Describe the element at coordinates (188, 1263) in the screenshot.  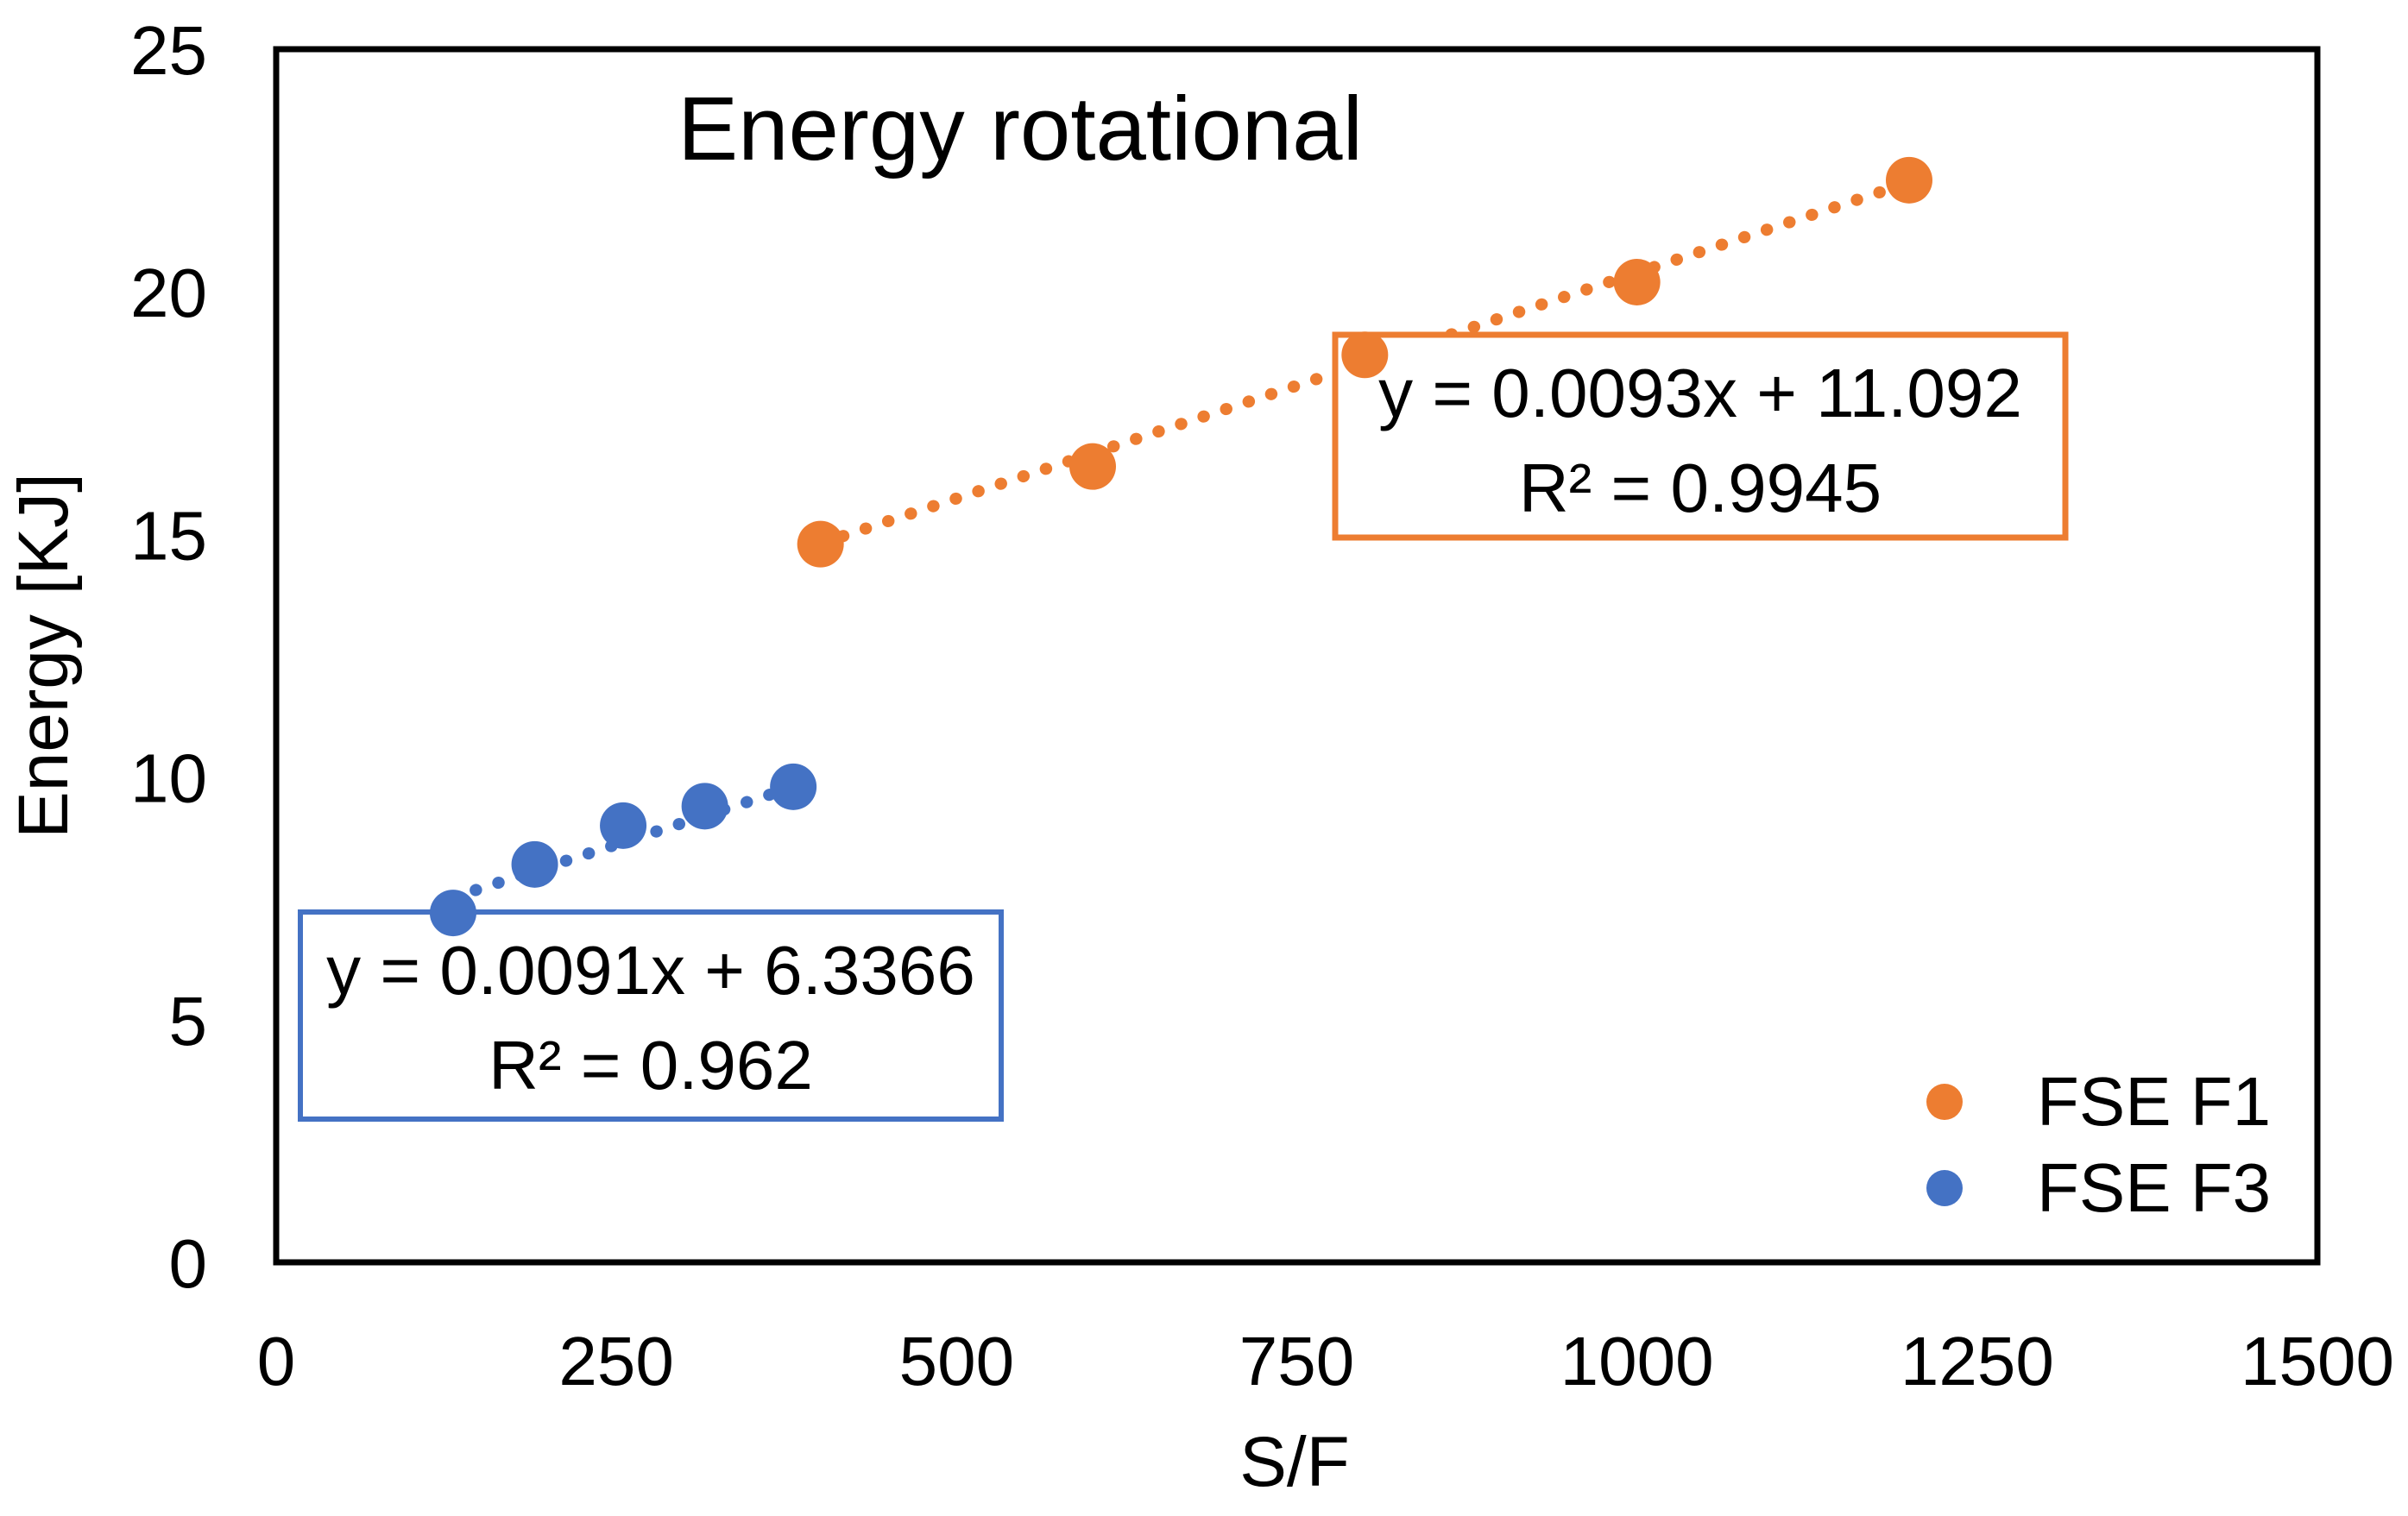
I see `y-tick-label: 0` at that location.